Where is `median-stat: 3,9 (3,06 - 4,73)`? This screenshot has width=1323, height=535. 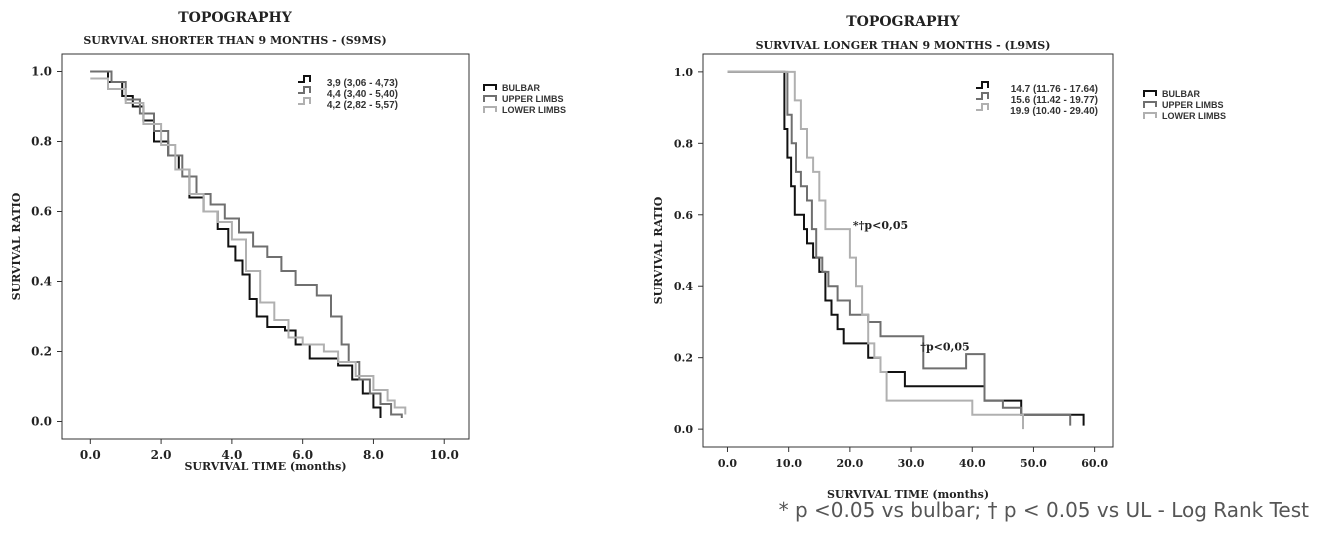 median-stat: 3,9 (3,06 - 4,73) is located at coordinates (362, 83).